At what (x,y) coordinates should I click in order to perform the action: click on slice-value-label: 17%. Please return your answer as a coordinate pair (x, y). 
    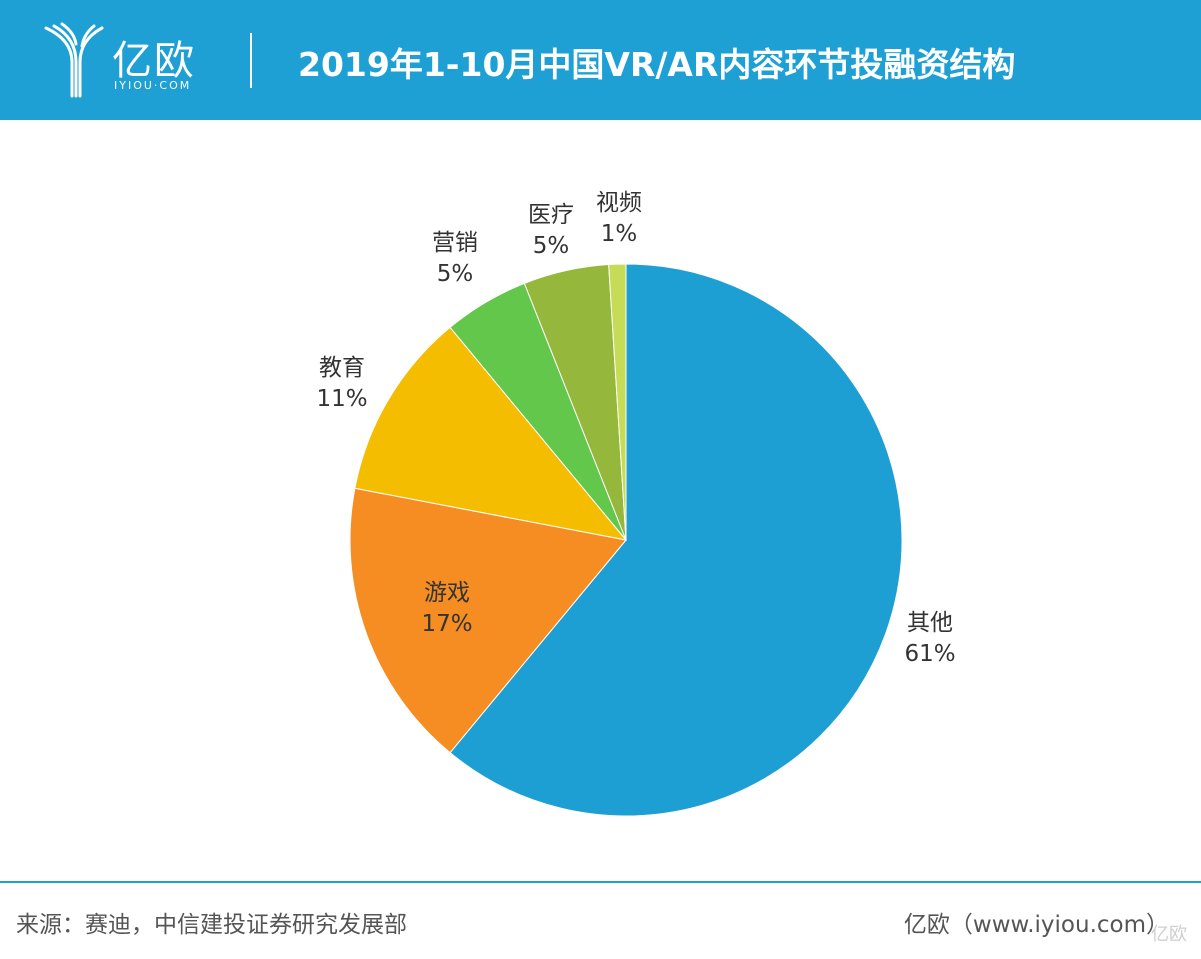
    Looking at the image, I should click on (446, 624).